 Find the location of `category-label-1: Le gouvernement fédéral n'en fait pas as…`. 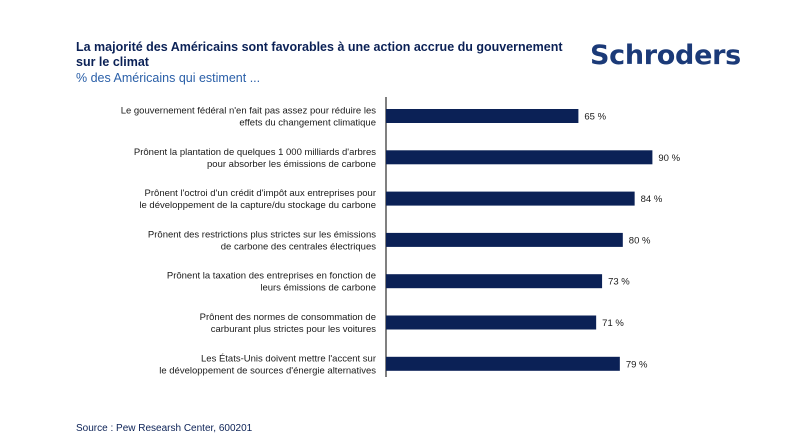

category-label-1: Le gouvernement fédéral n'en fait pas as… is located at coordinates (249, 117).